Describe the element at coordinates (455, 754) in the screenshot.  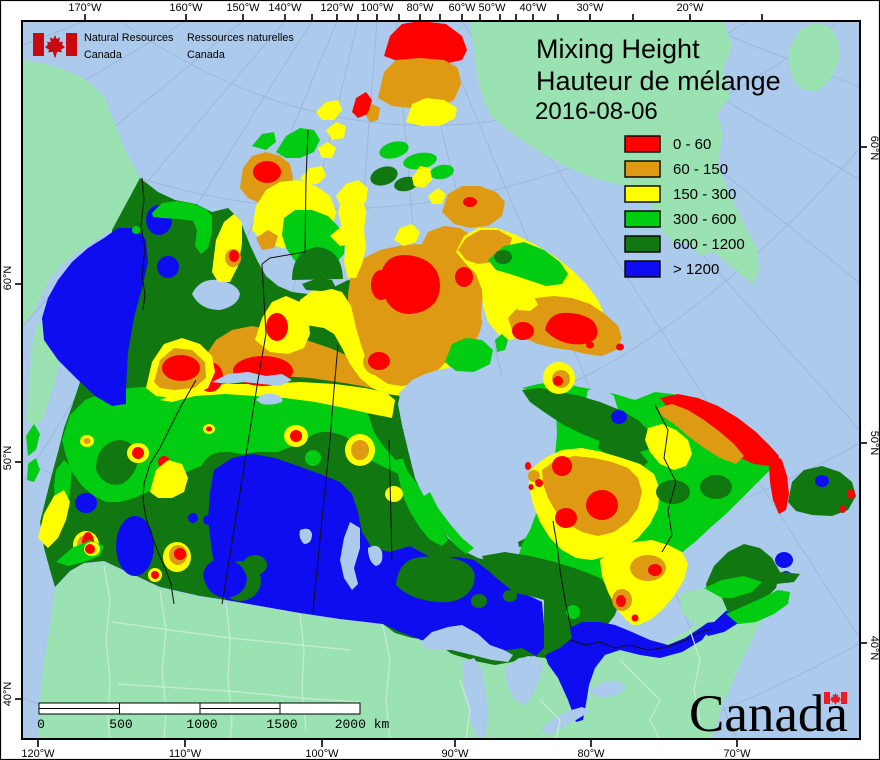
I see `svg-text: 90°W` at that location.